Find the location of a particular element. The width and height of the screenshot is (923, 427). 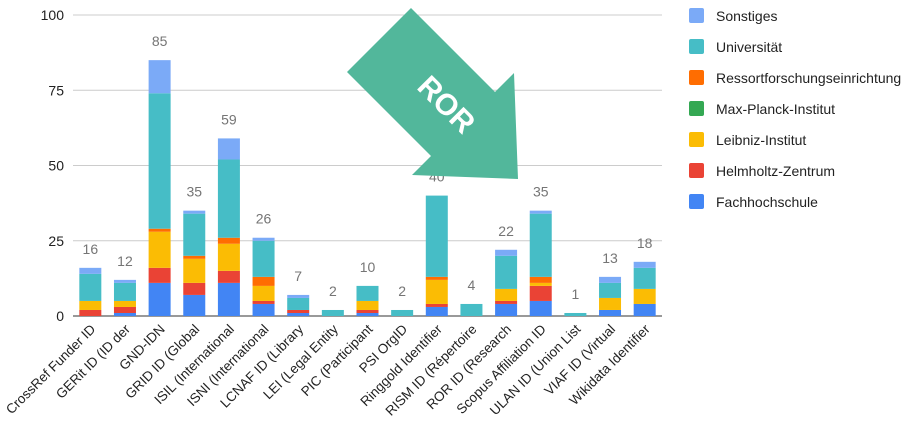

y-tick-label: 25 is located at coordinates (56, 241).